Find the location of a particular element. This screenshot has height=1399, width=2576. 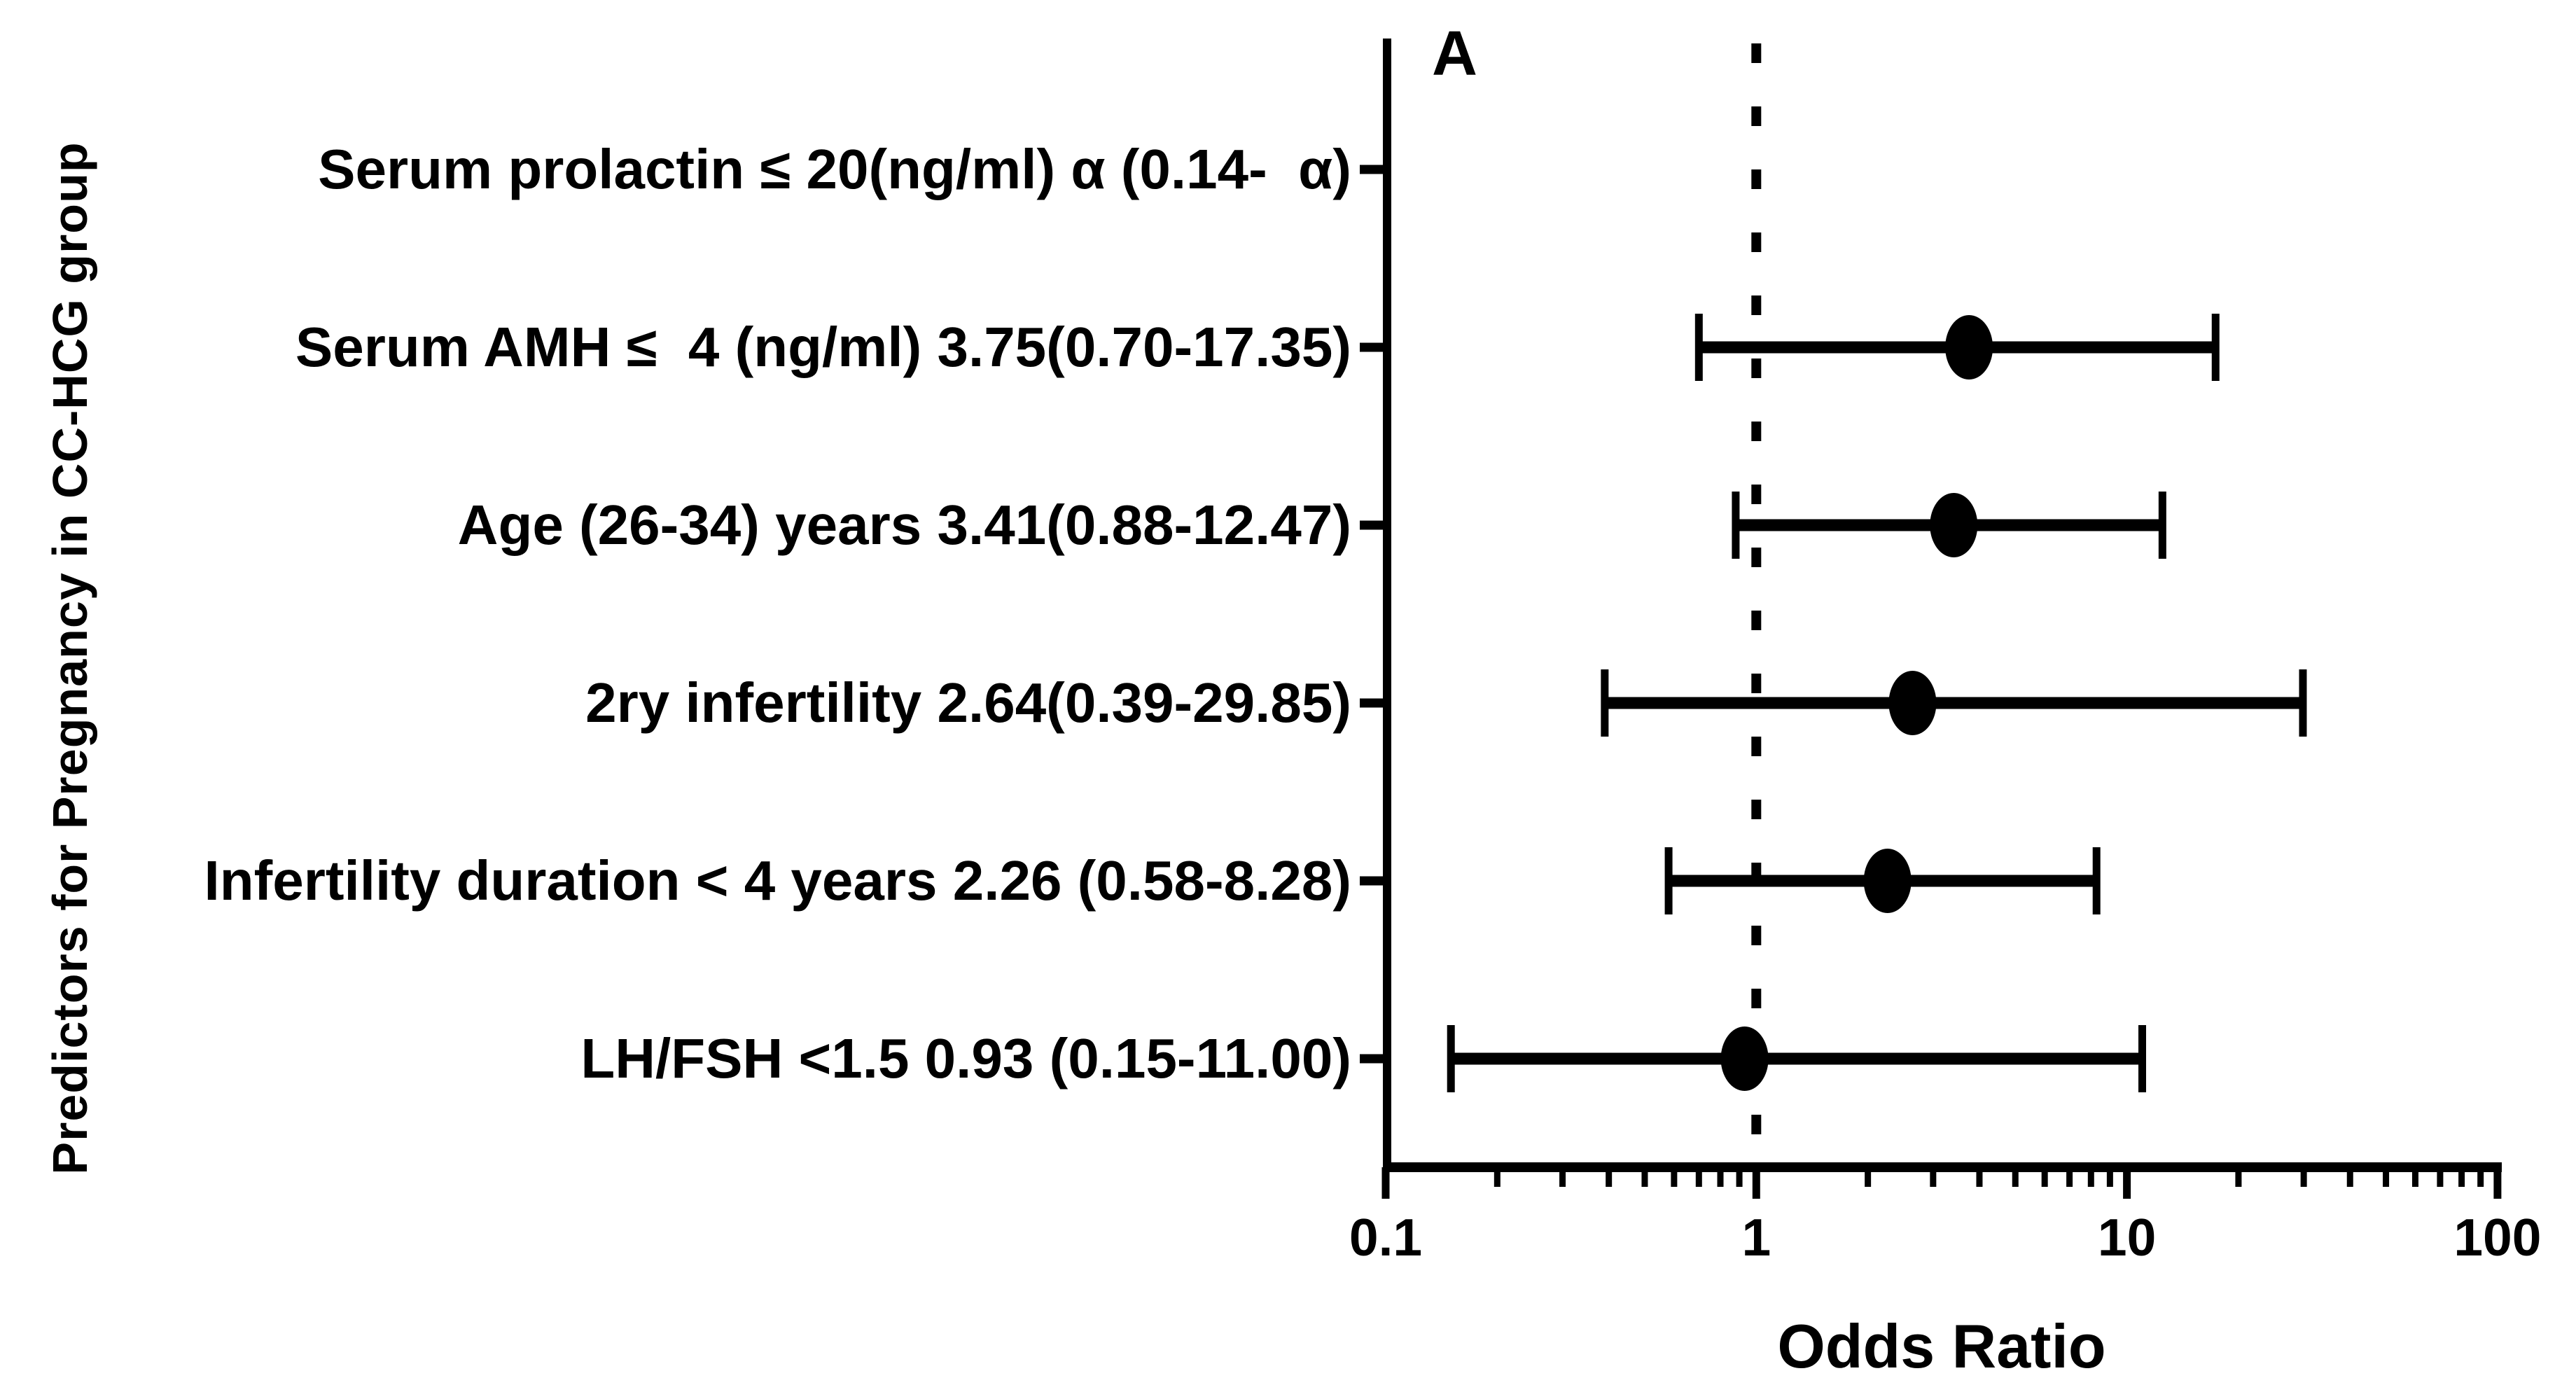

row-label: 2ry infertility 2.64(0.39-29.85) is located at coordinates (968, 703).